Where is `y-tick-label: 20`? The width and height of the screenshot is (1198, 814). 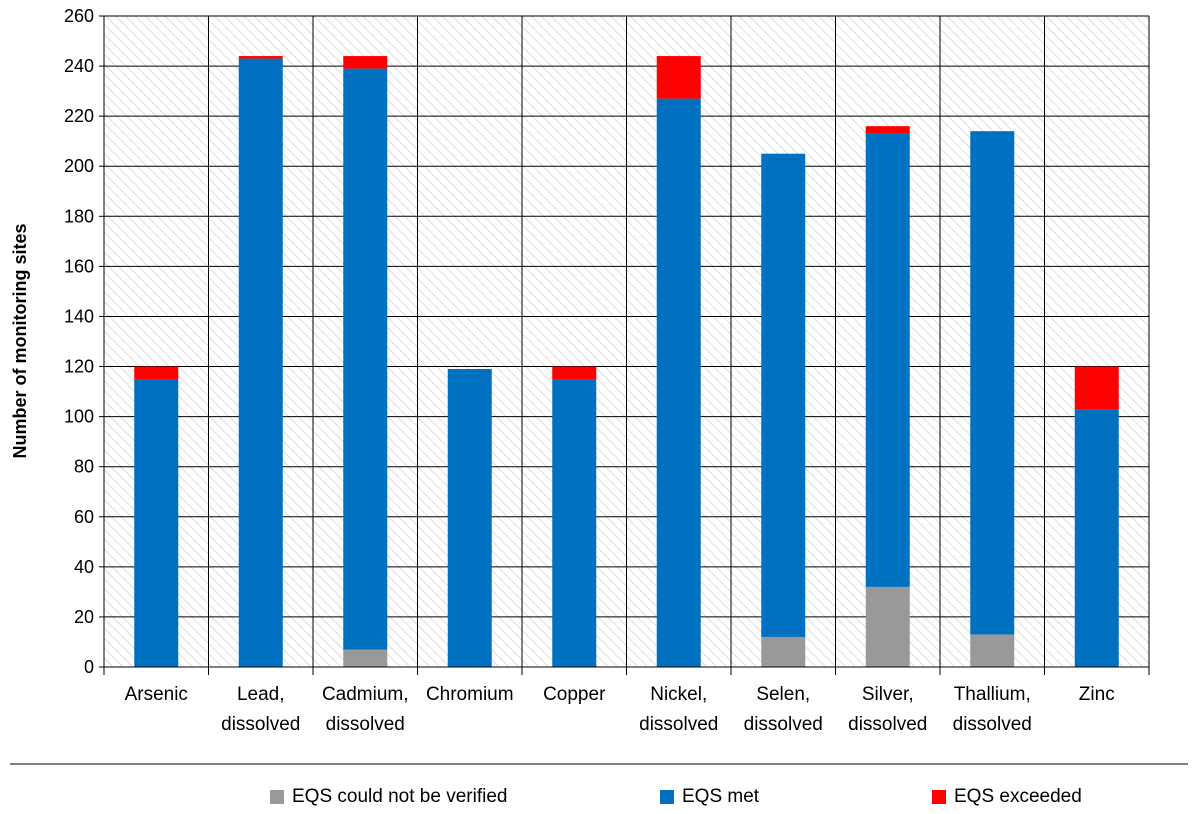 y-tick-label: 20 is located at coordinates (84, 617).